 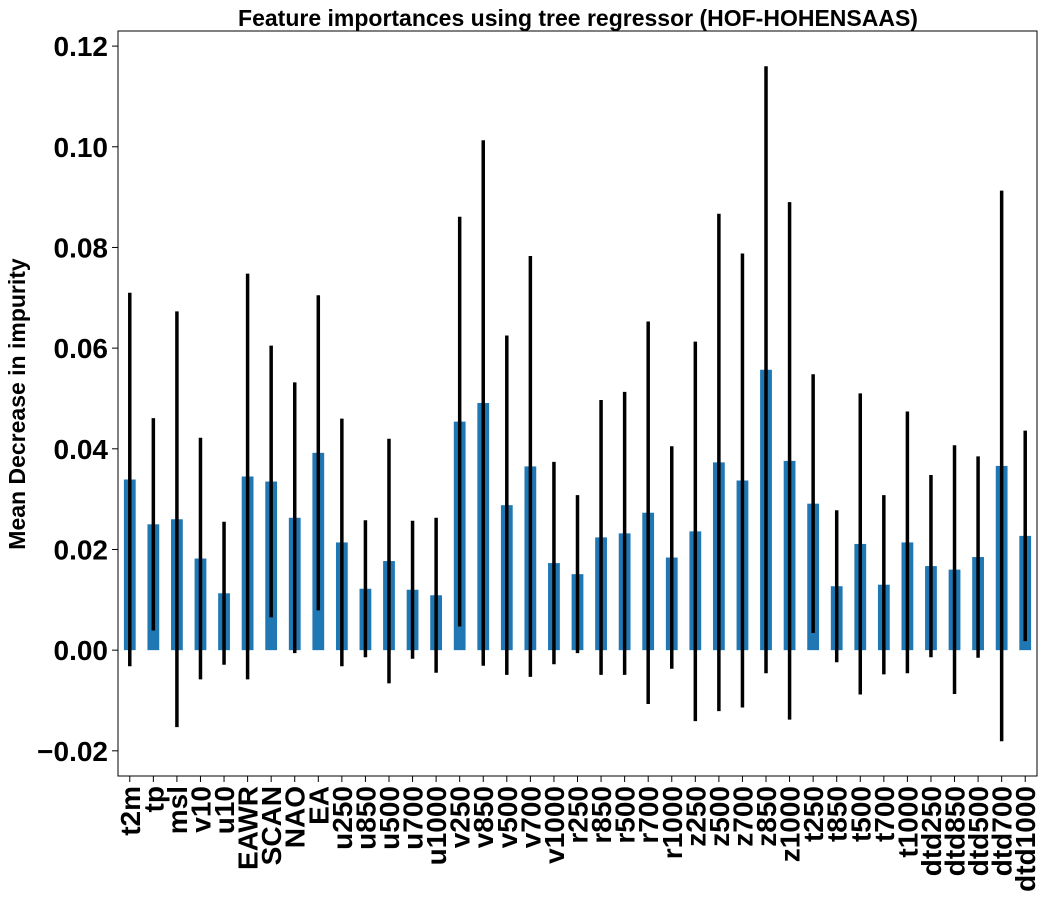 I want to click on x-tick-label: v10, so click(x=200, y=809).